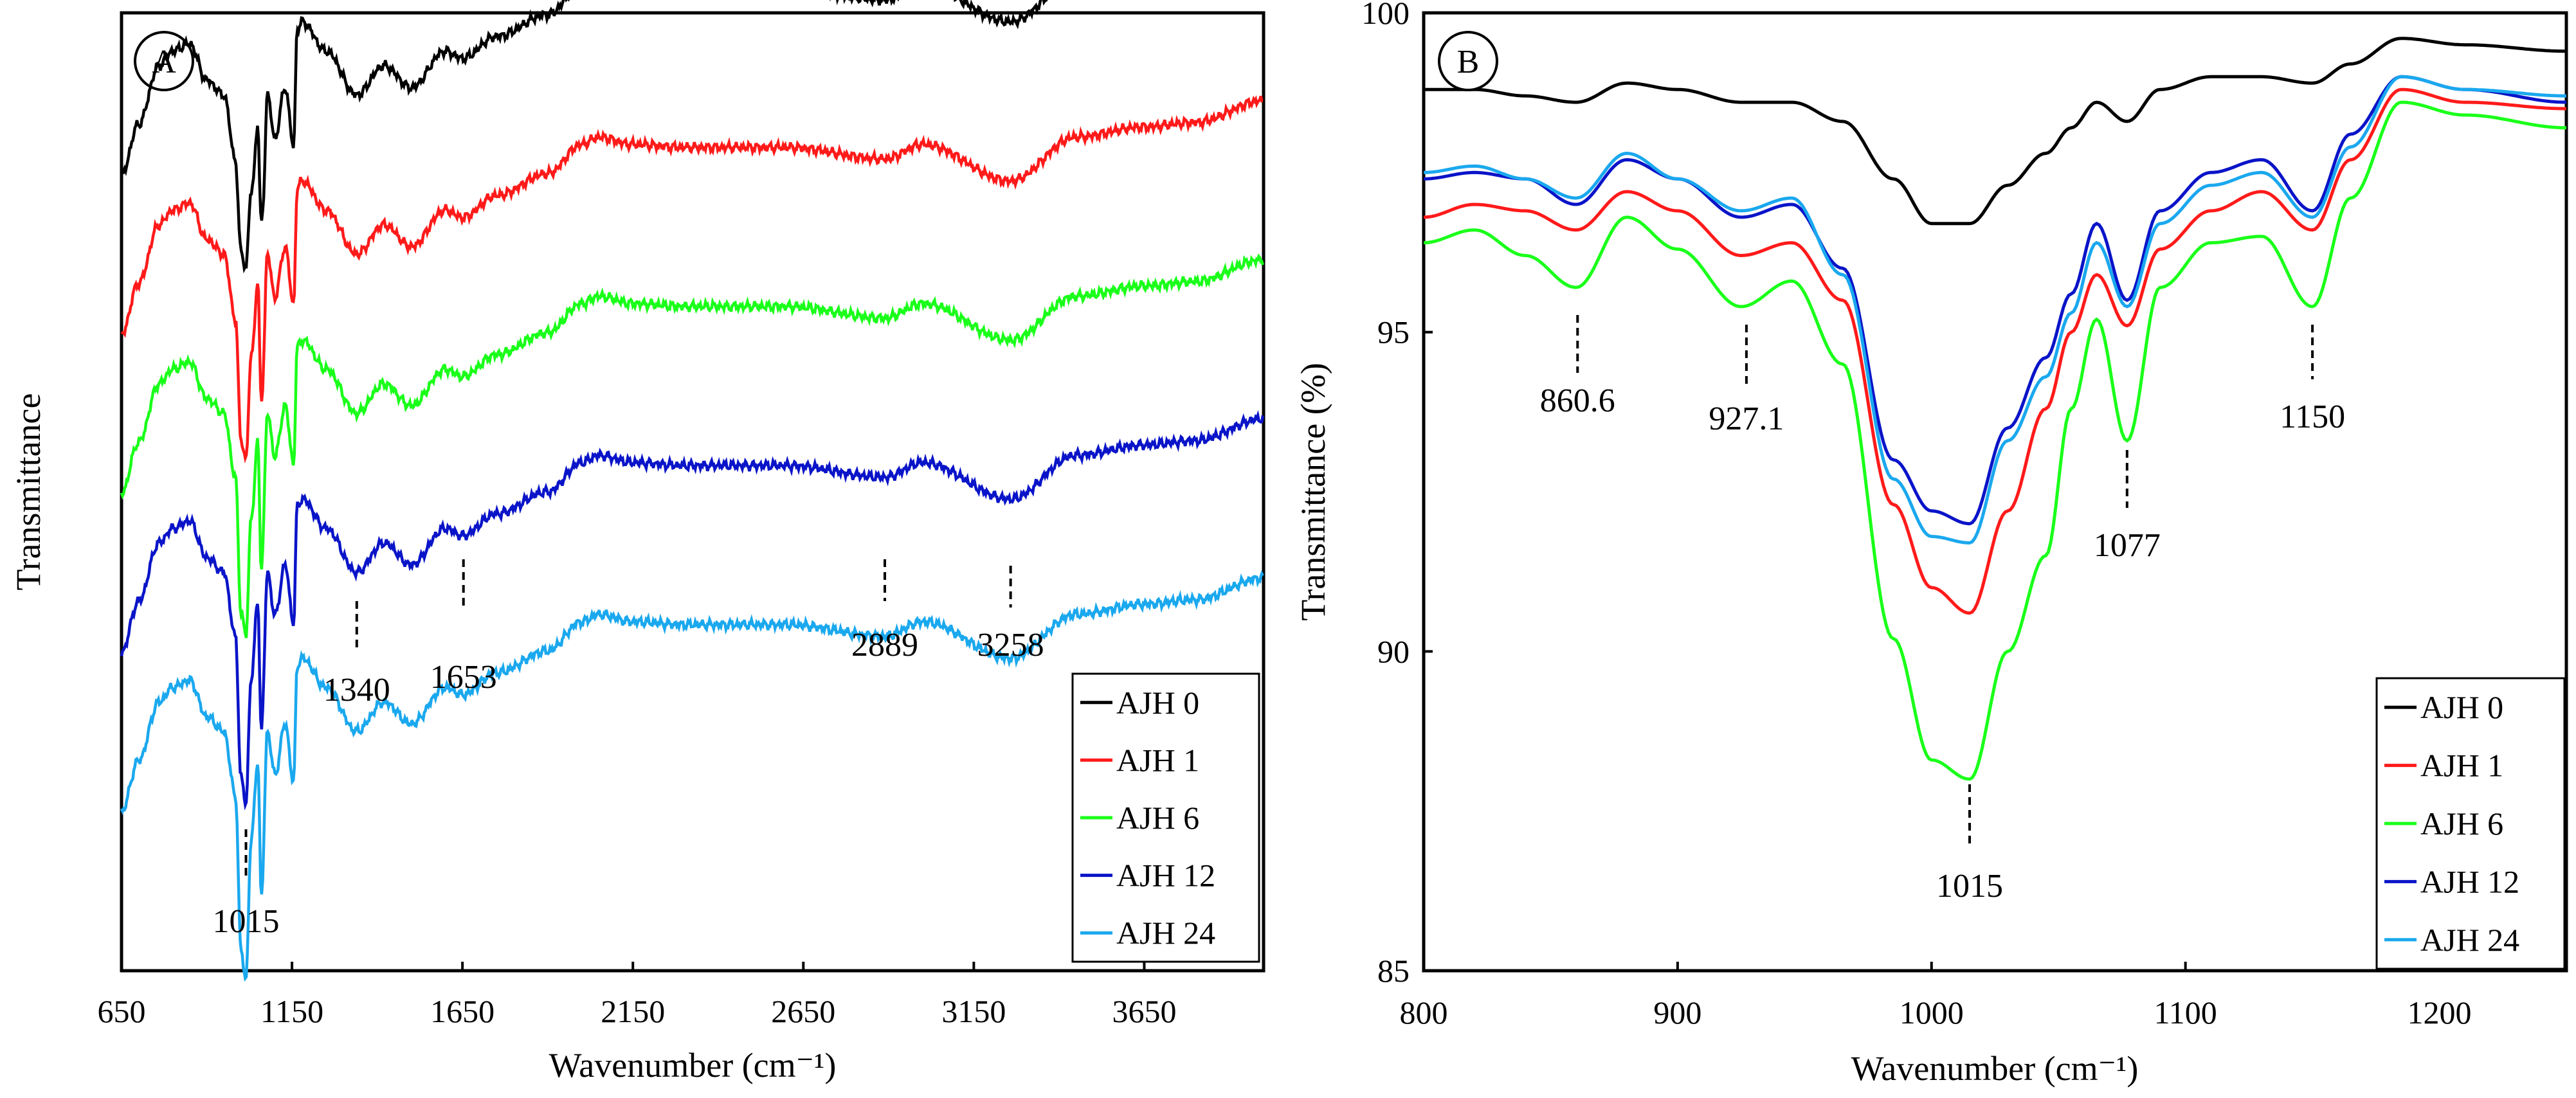 The height and width of the screenshot is (1098, 2576). Describe the element at coordinates (884, 645) in the screenshot. I see `panel-a-annotation-2889: 2889` at that location.